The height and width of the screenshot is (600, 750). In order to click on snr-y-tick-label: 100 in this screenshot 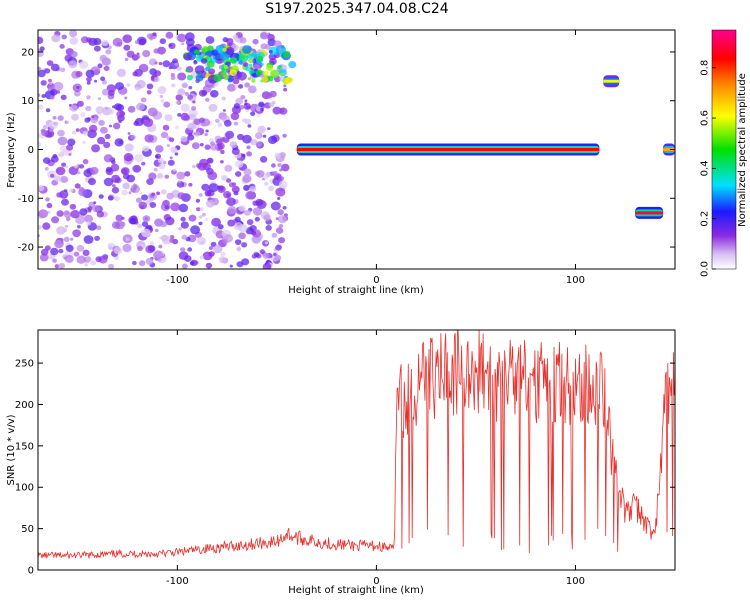, I will do `click(24, 488)`.